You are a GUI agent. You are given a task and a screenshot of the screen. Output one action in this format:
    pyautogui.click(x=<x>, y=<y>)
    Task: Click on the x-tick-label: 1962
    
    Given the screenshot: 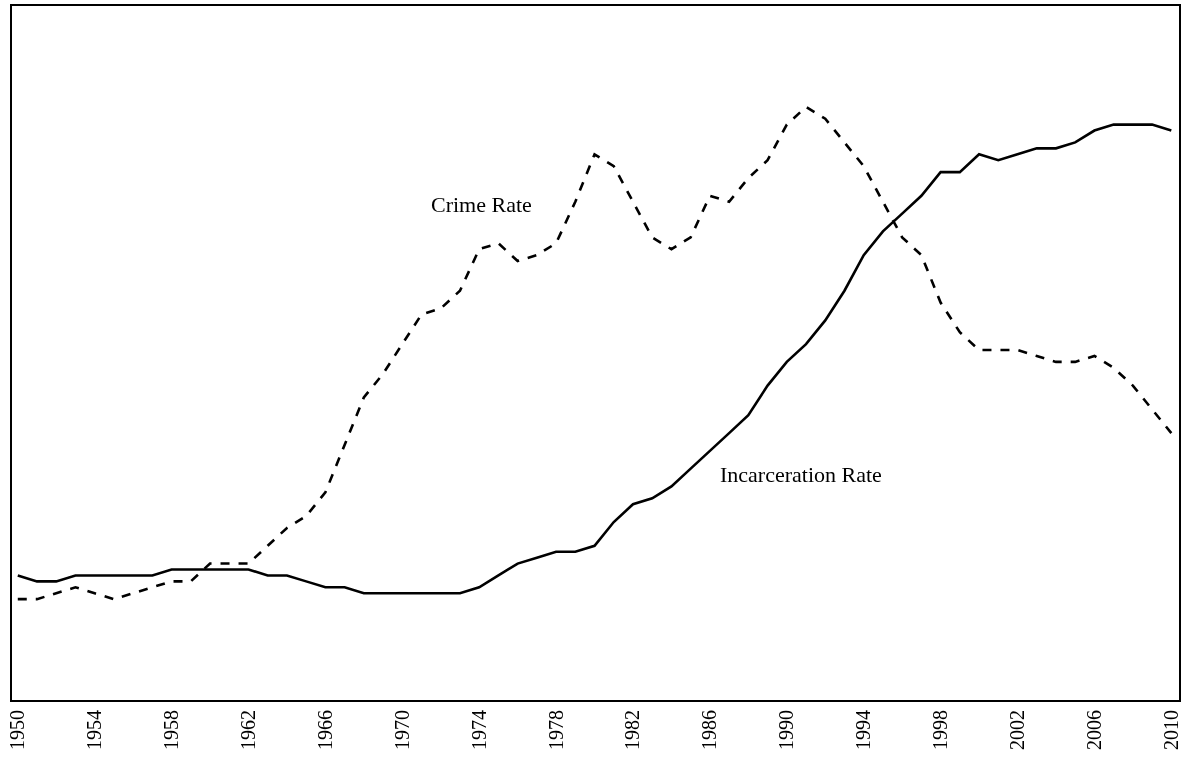 What is the action you would take?
    pyautogui.click(x=247, y=730)
    